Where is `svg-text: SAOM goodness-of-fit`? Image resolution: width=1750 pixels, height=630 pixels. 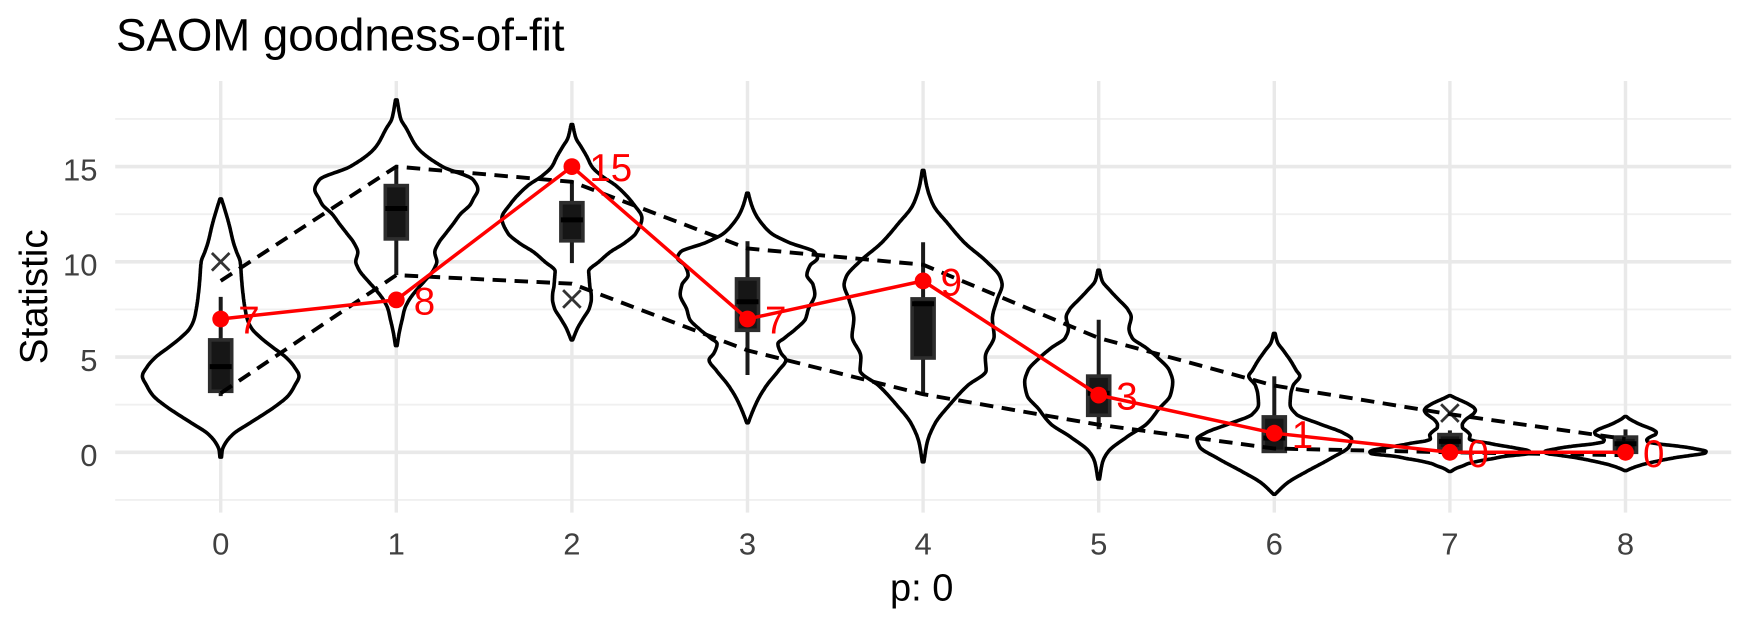
svg-text: SAOM goodness-of-fit is located at coordinates (340, 35).